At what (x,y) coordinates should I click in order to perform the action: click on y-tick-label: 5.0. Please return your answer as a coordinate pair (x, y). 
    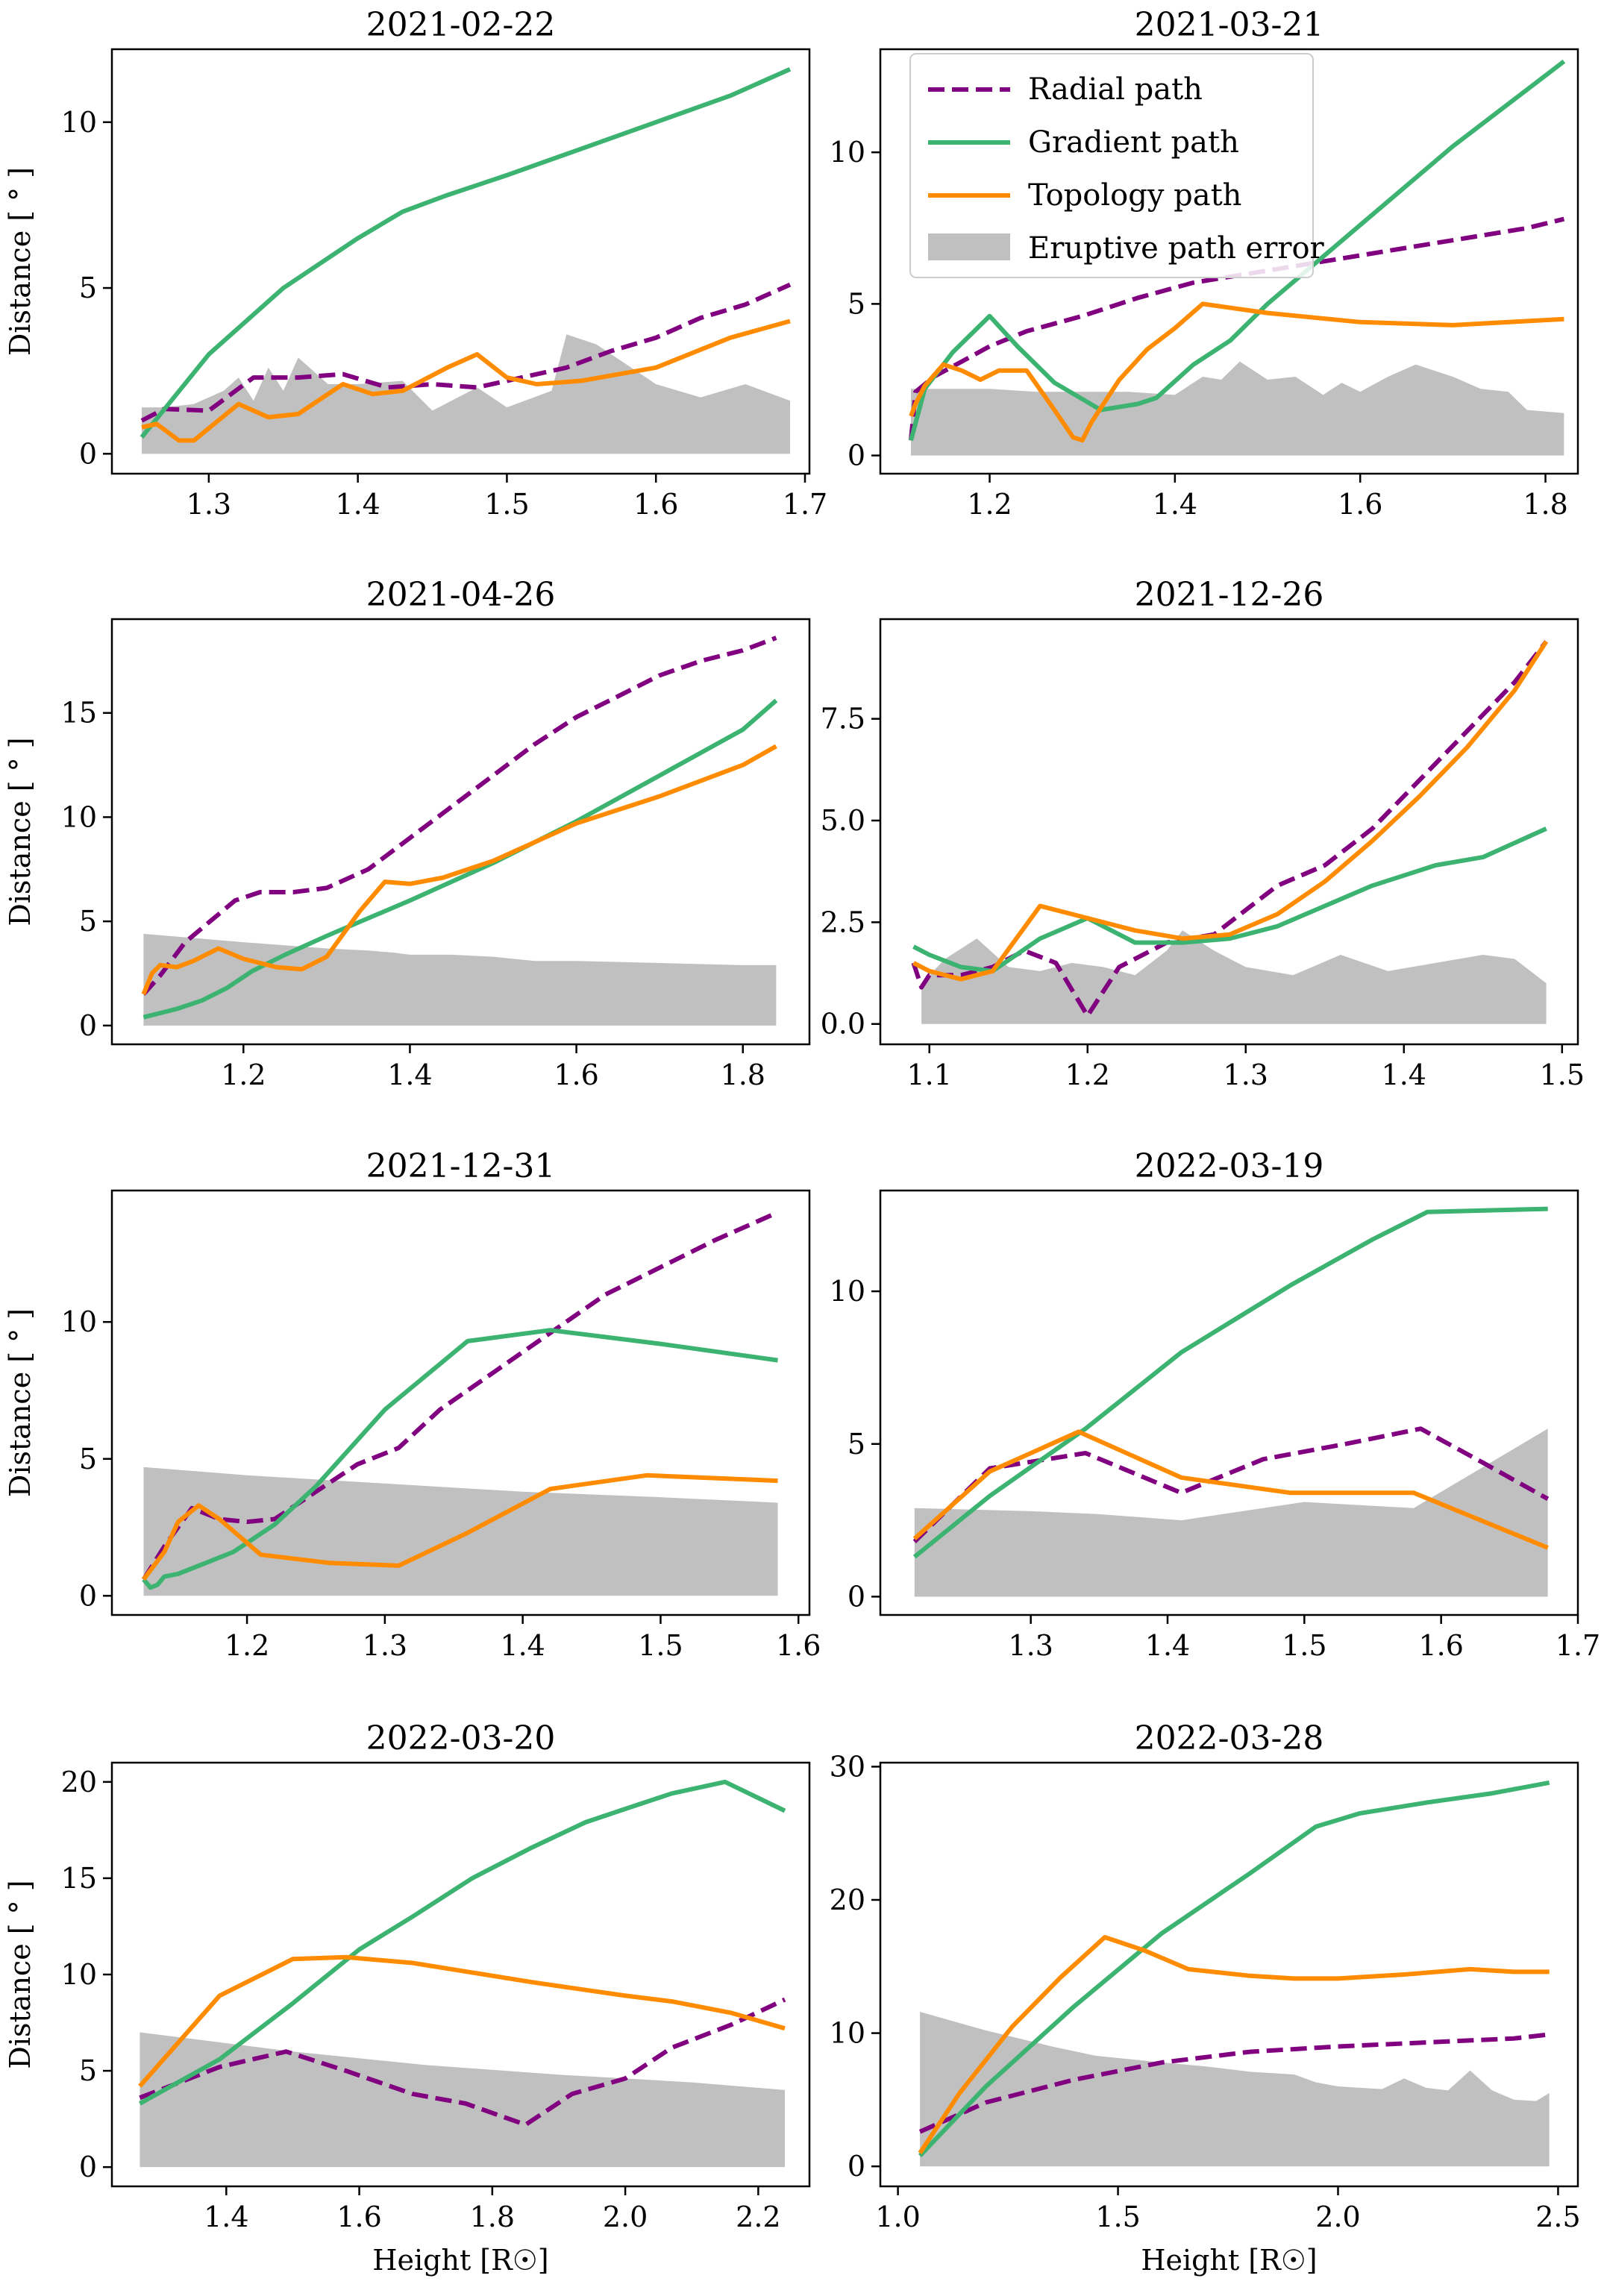
    Looking at the image, I should click on (843, 820).